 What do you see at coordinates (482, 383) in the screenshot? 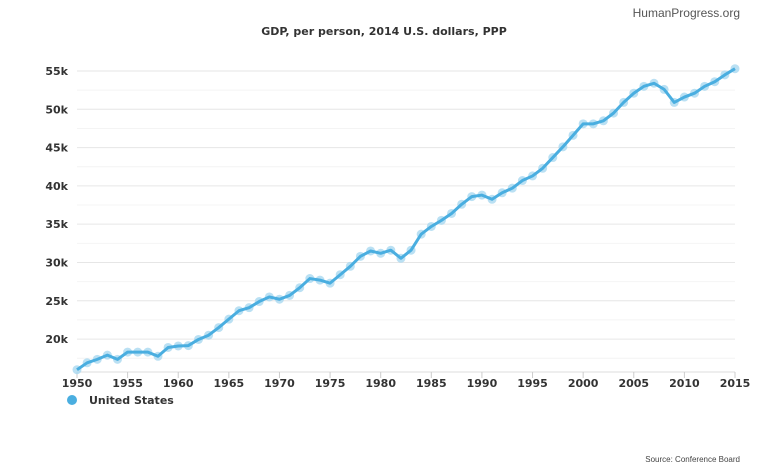
I see `x-tick-label: 1990` at bounding box center [482, 383].